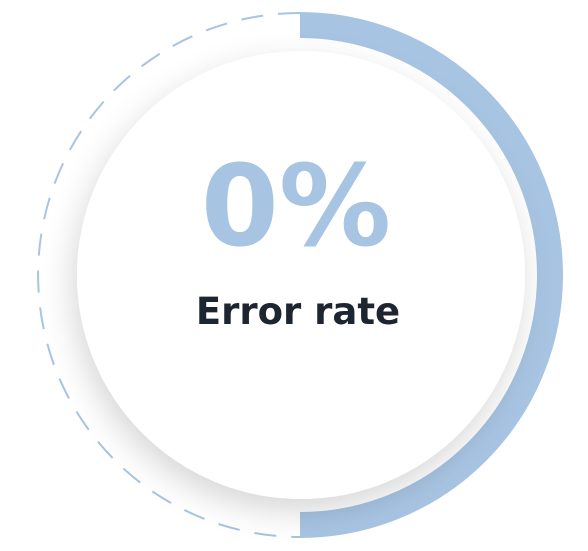 The height and width of the screenshot is (551, 588). Describe the element at coordinates (298, 311) in the screenshot. I see `metric-label: Error rate` at that location.